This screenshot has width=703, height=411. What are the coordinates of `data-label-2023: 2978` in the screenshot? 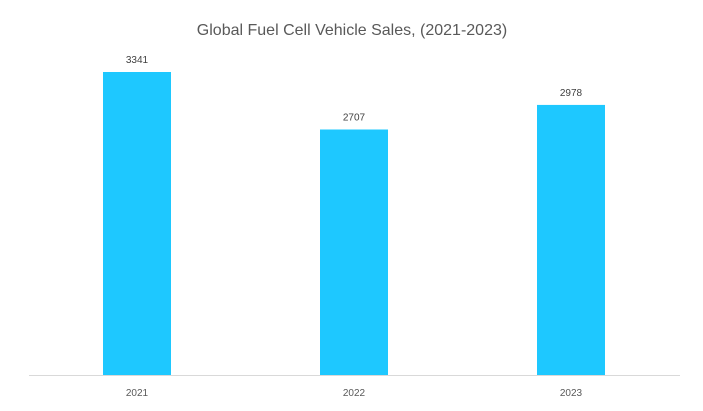 It's located at (571, 93).